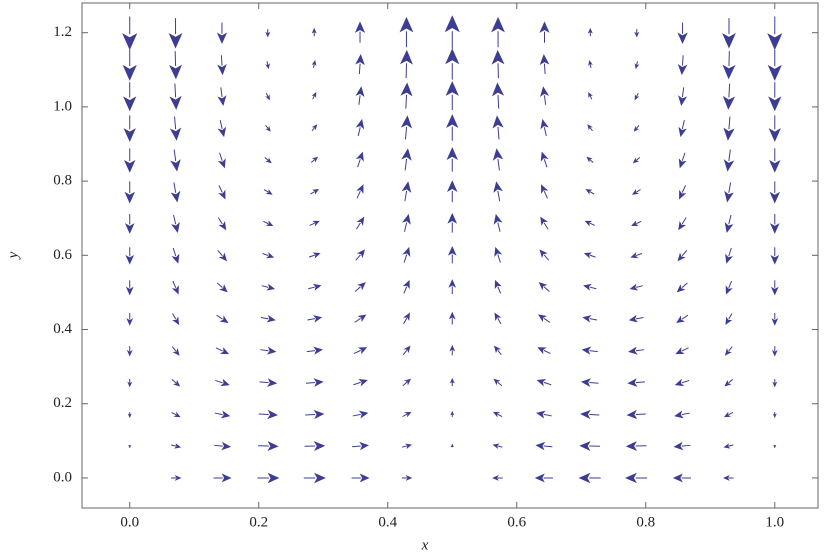 The image size is (830, 554). What do you see at coordinates (62, 255) in the screenshot?
I see `y-tick-label: 0.6` at bounding box center [62, 255].